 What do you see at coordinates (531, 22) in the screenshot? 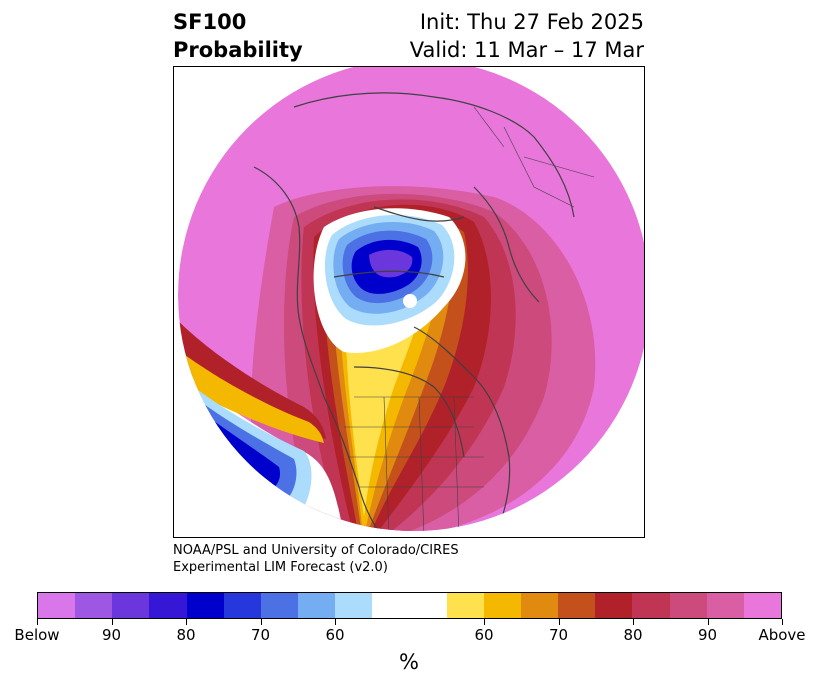
I see `init-date: Init: Thu 27 Feb 2025` at bounding box center [531, 22].